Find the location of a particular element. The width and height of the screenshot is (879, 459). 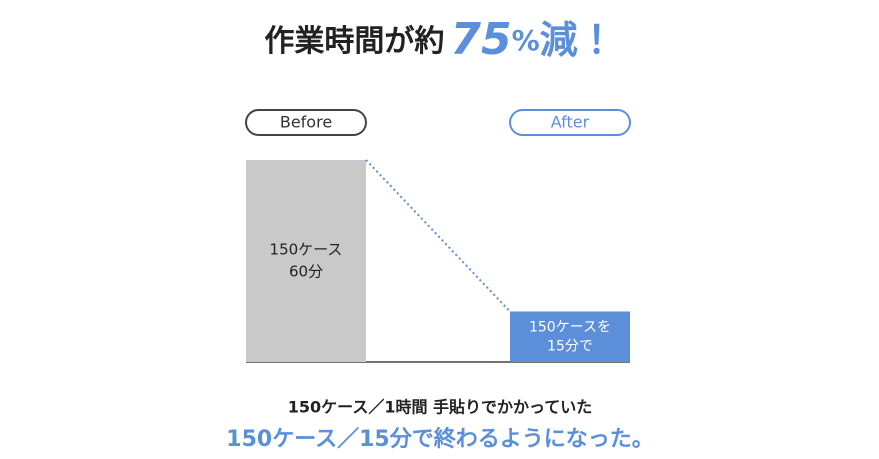

headline: 作業時間が約 75%減！ is located at coordinates (439, 39).